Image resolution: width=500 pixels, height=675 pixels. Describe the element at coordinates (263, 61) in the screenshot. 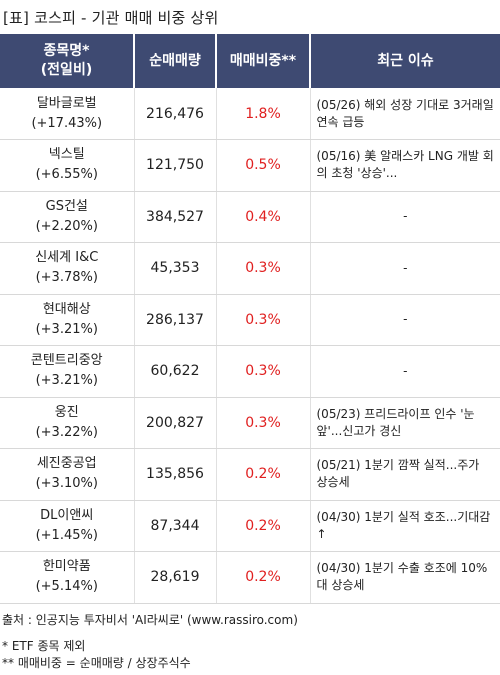

I see `header-ratio: 매매비중**` at that location.